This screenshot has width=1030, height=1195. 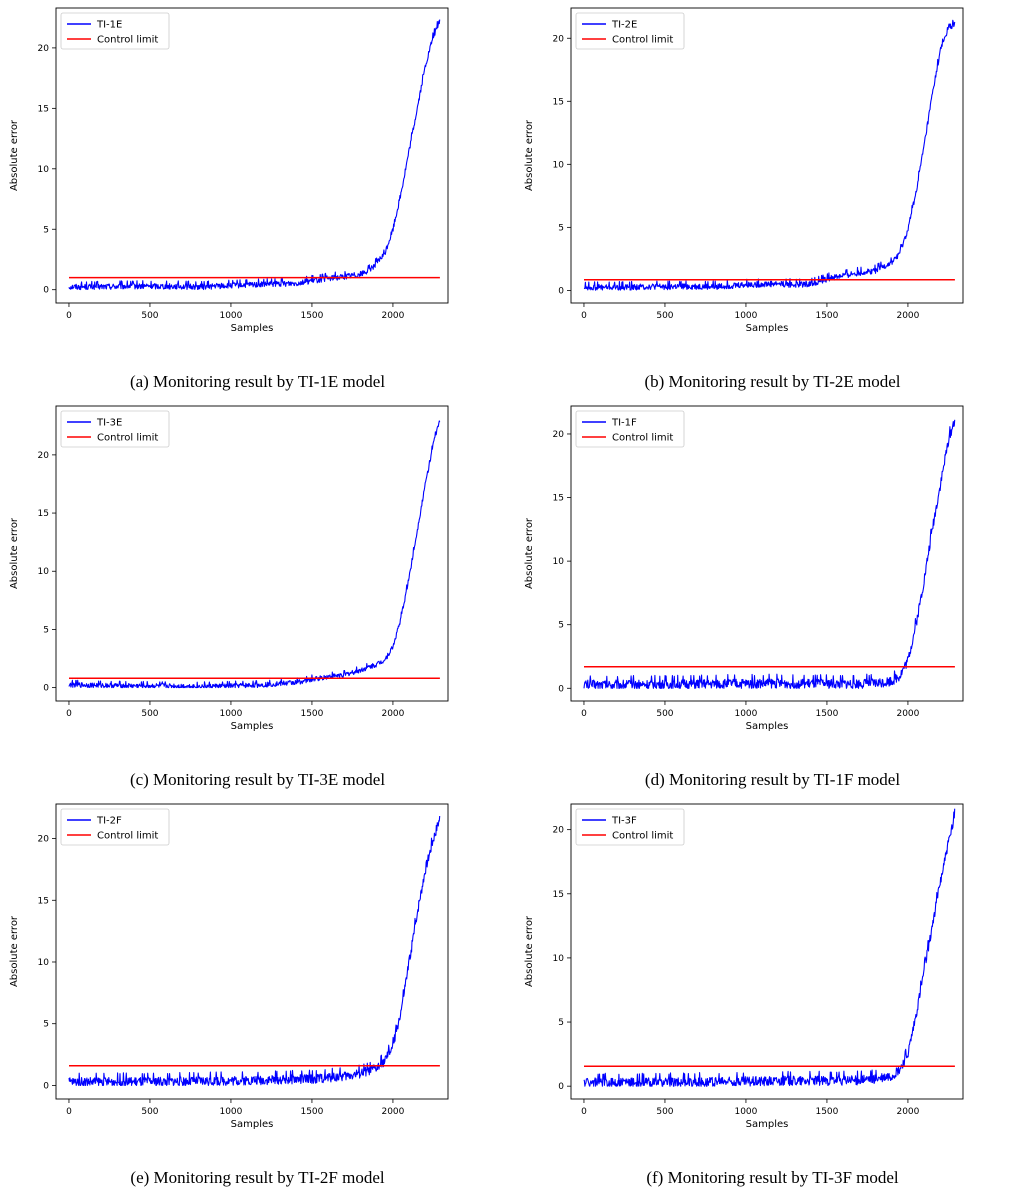 I want to click on chart-caption: (a) Monitoring result by TI-1E model, so click(x=257, y=381).